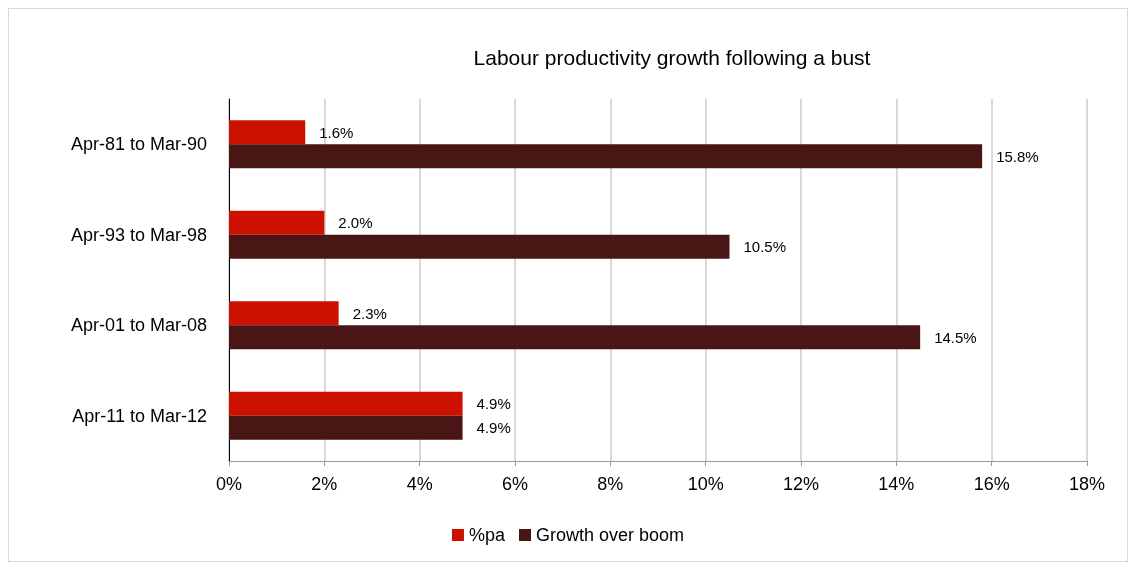  What do you see at coordinates (369, 313) in the screenshot?
I see `data-label: 2.3%` at bounding box center [369, 313].